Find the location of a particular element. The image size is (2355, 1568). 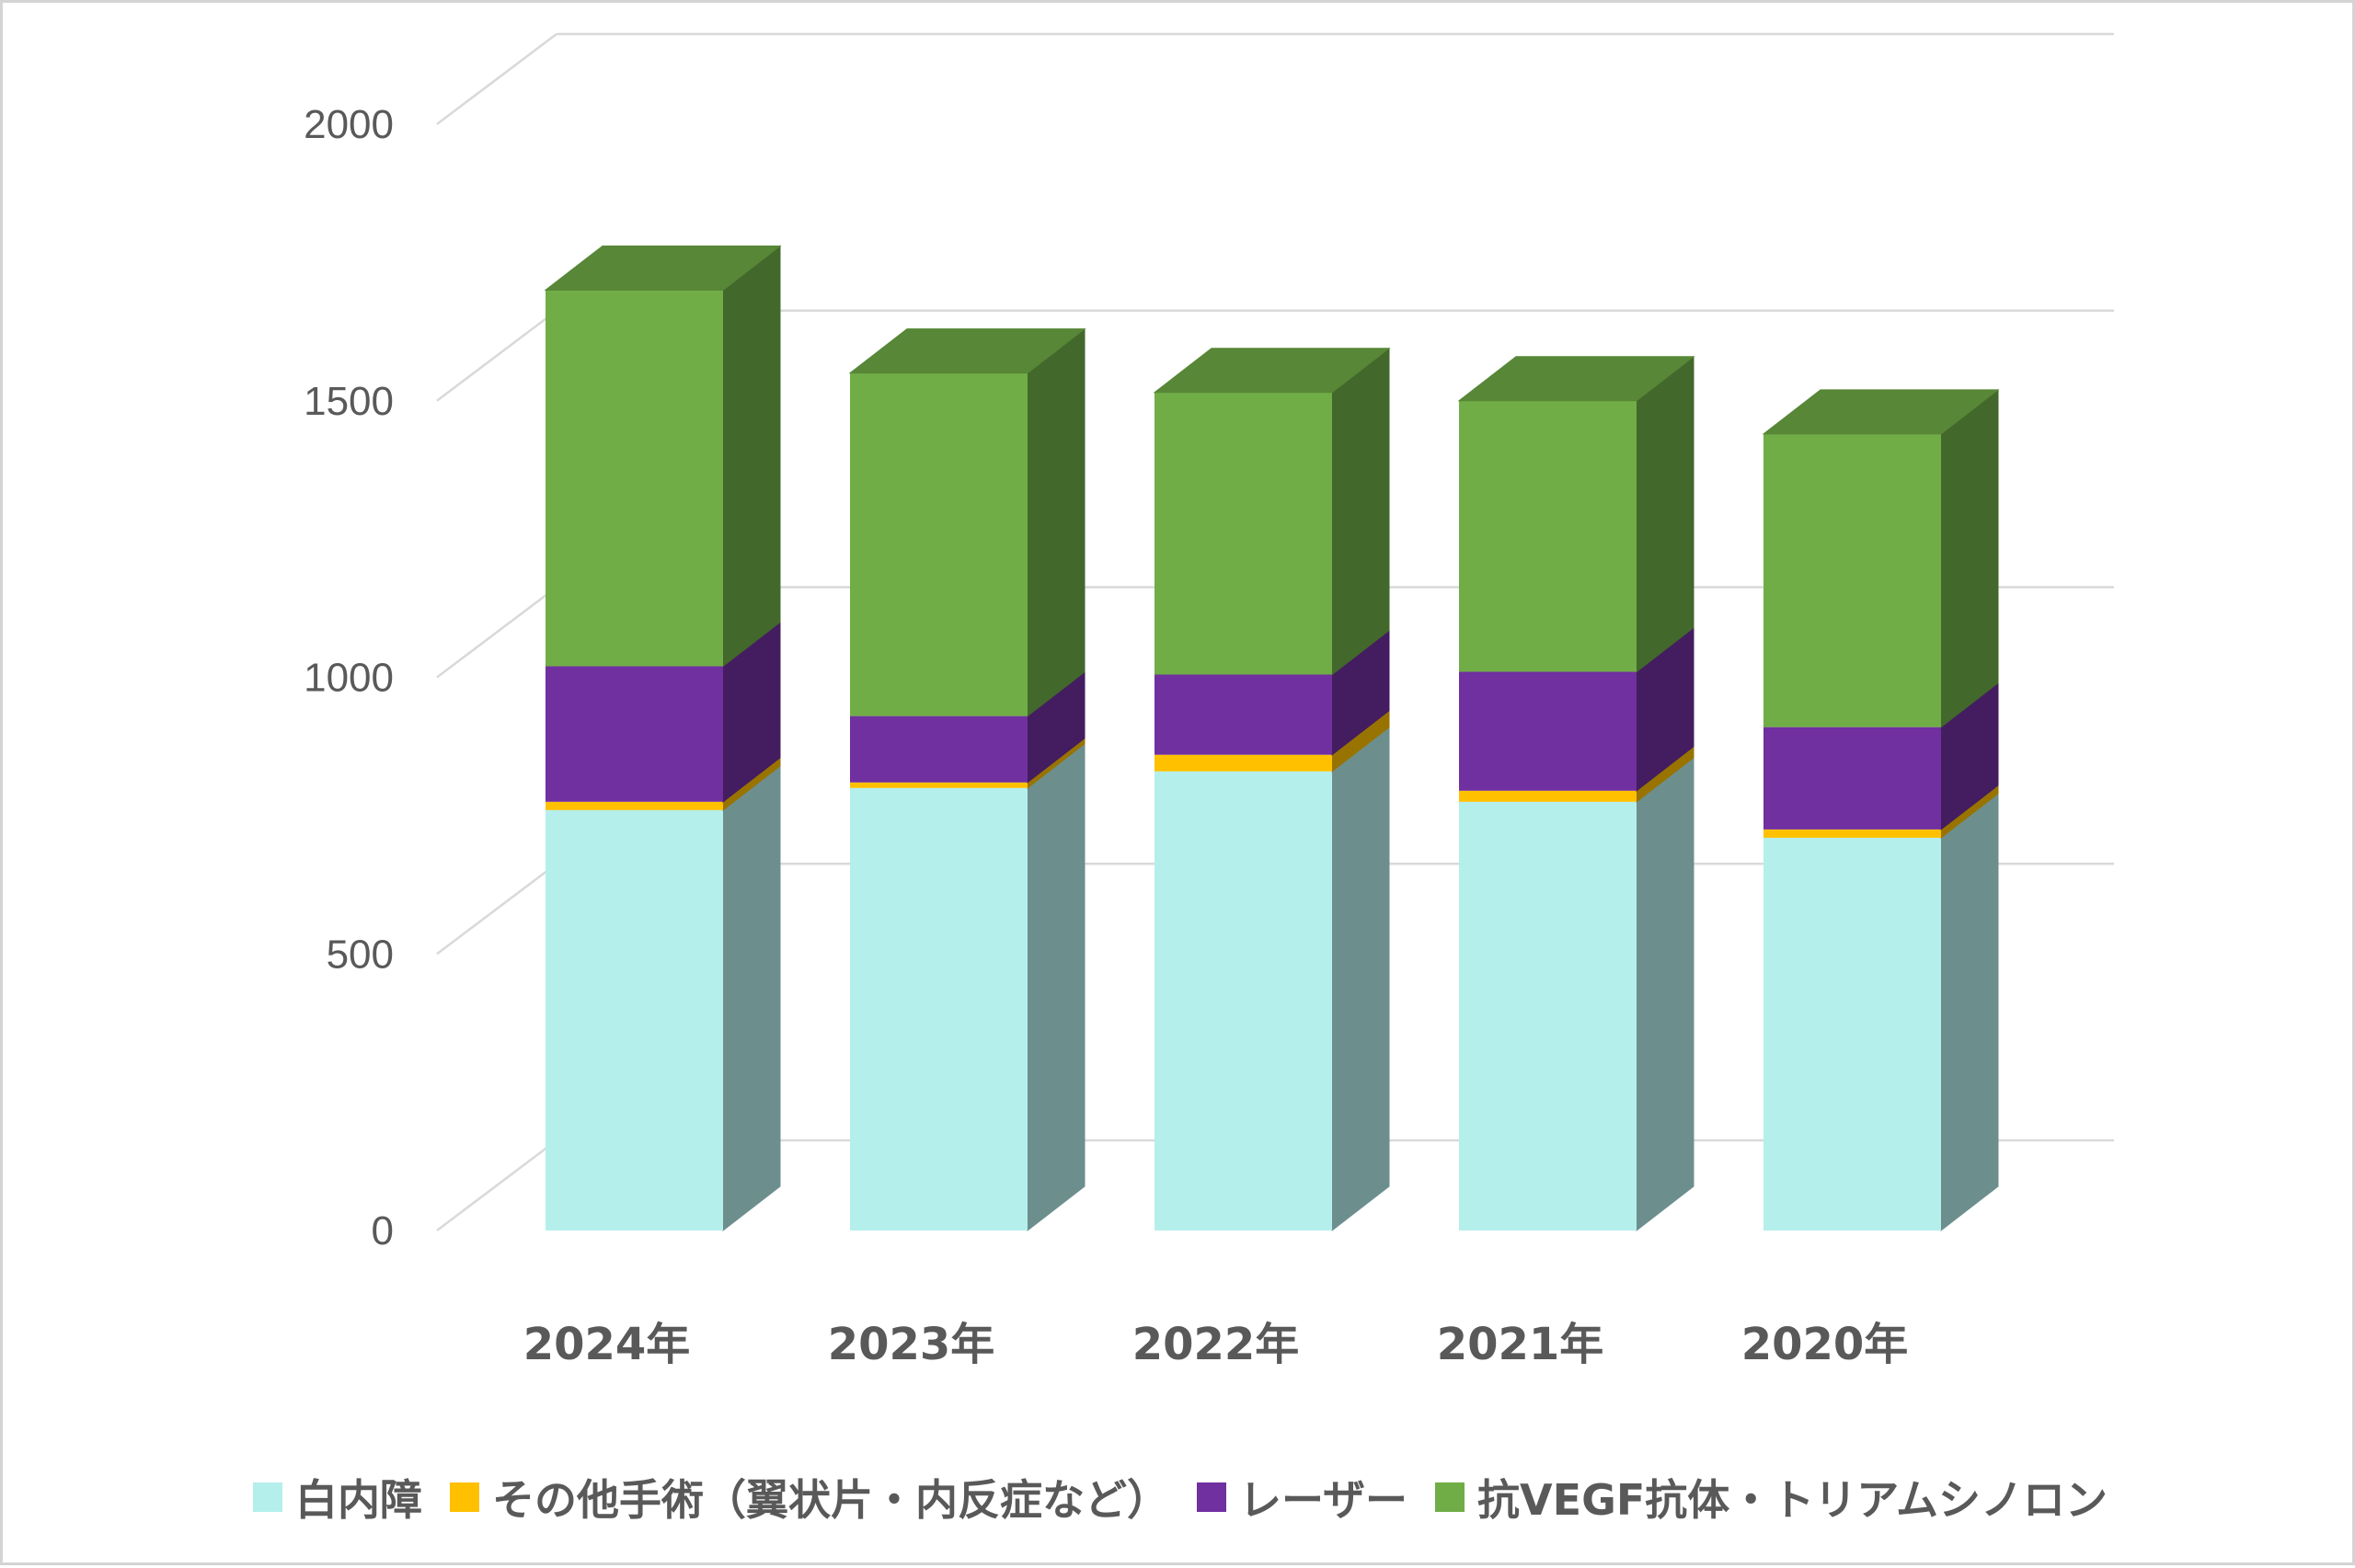

legend-item-anti-vegf: 抗VEGF抗体・トリアムシノロン is located at coordinates (1771, 1497).